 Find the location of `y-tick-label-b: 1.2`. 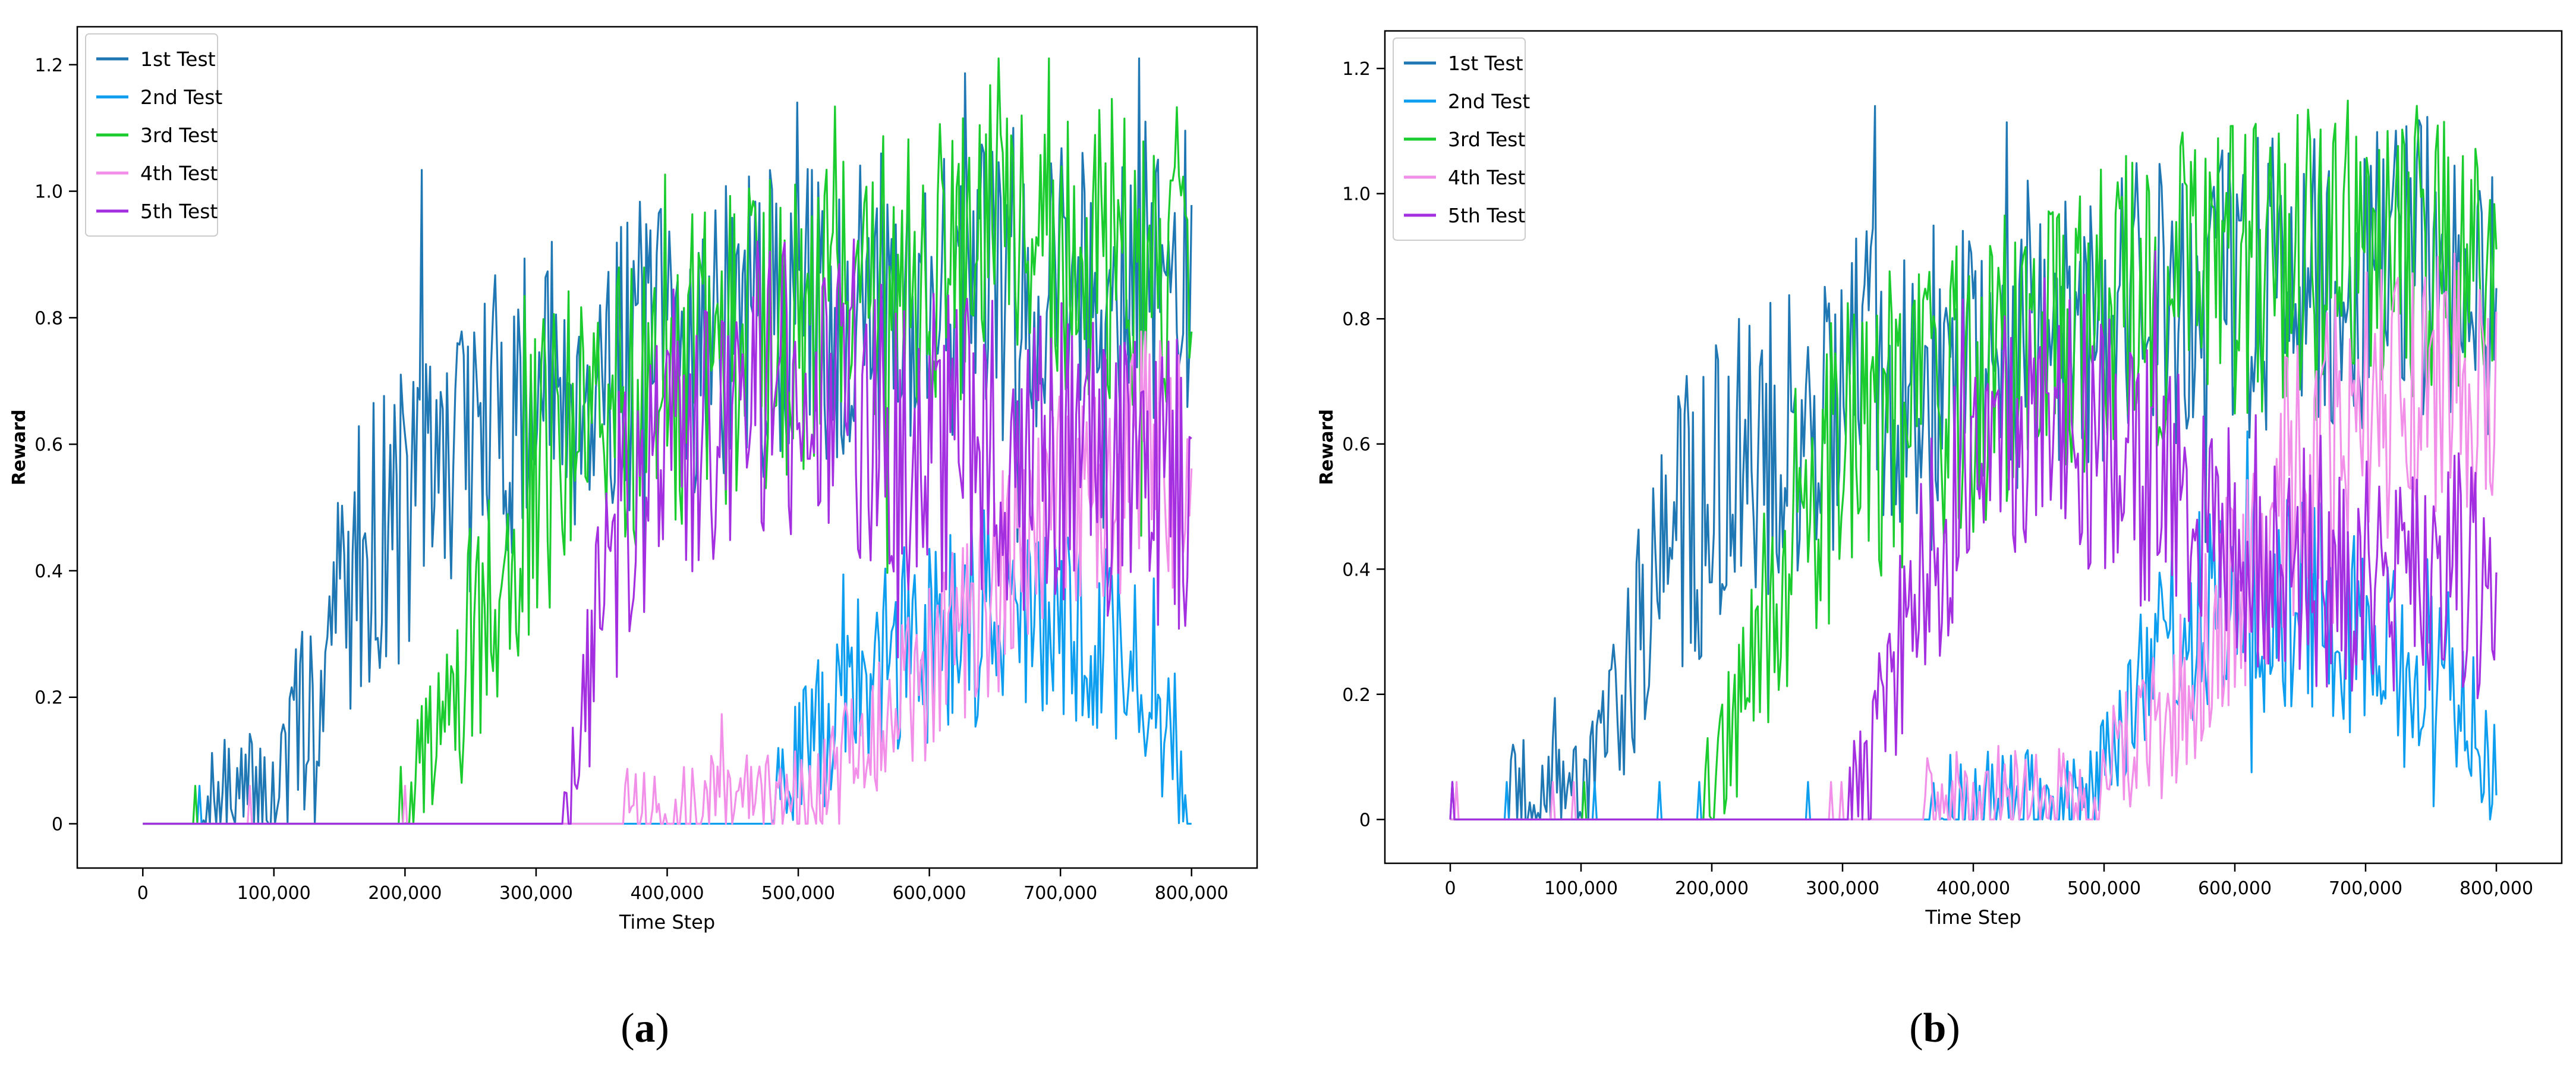

y-tick-label-b: 1.2 is located at coordinates (1356, 69).